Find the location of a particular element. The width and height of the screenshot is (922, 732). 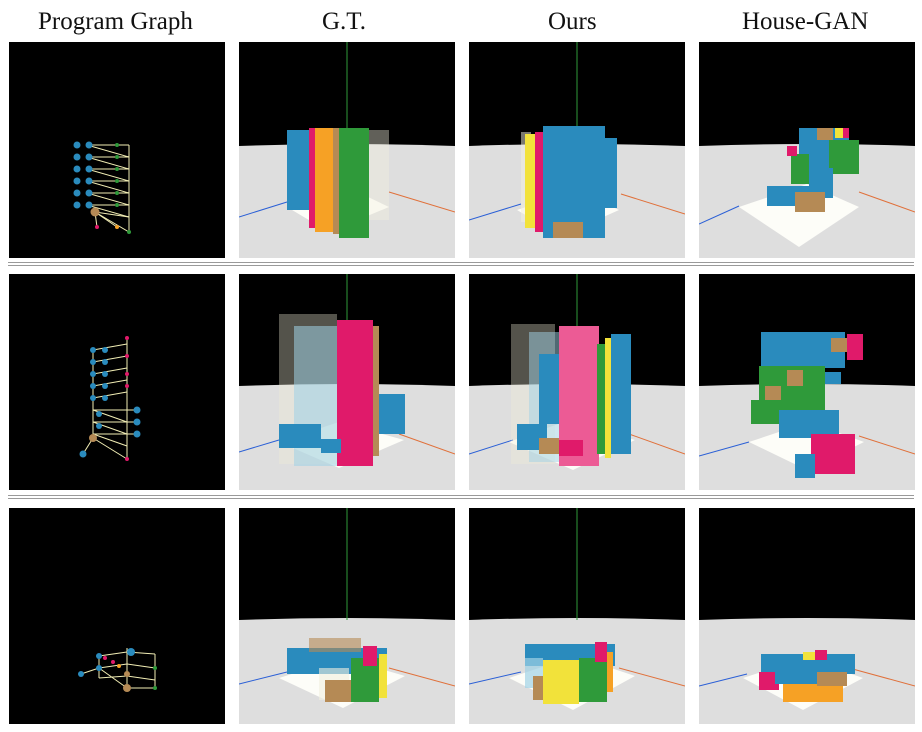

row3-program-graph is located at coordinates (117, 616).